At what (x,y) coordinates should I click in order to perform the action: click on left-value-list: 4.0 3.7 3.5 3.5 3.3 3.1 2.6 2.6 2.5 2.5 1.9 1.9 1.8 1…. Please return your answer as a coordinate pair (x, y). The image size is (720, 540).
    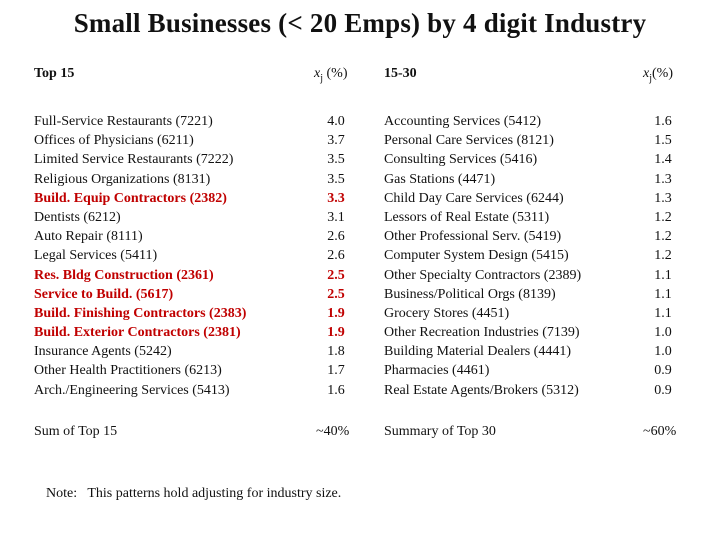
    Looking at the image, I should click on (336, 256).